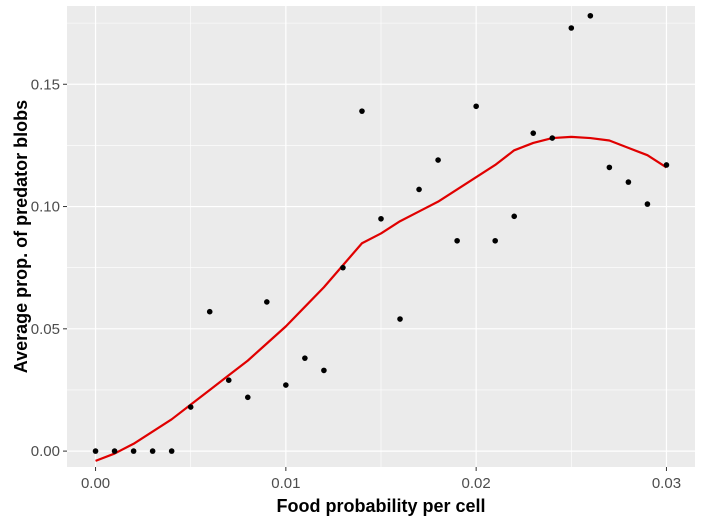  I want to click on y-tick-label: 0.15, so click(45, 84).